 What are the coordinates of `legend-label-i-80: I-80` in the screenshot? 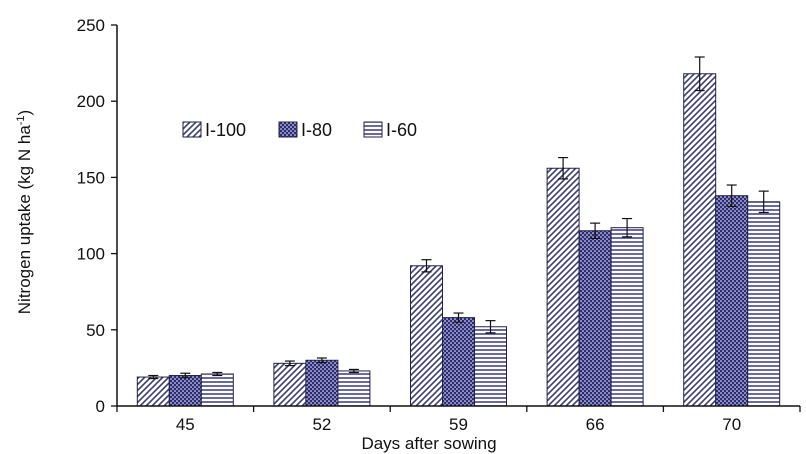 It's located at (316, 130).